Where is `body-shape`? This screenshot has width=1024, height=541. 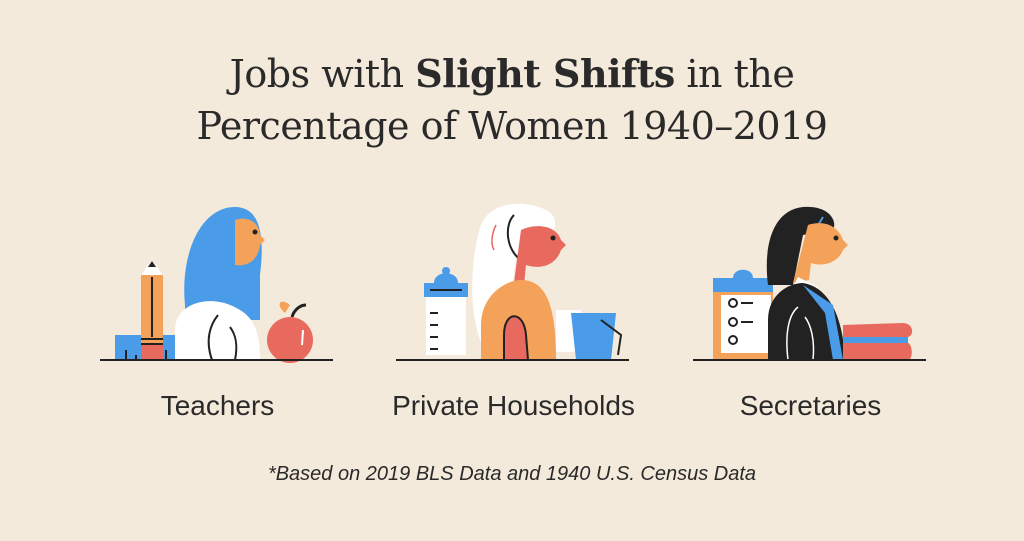 body-shape is located at coordinates (217, 330).